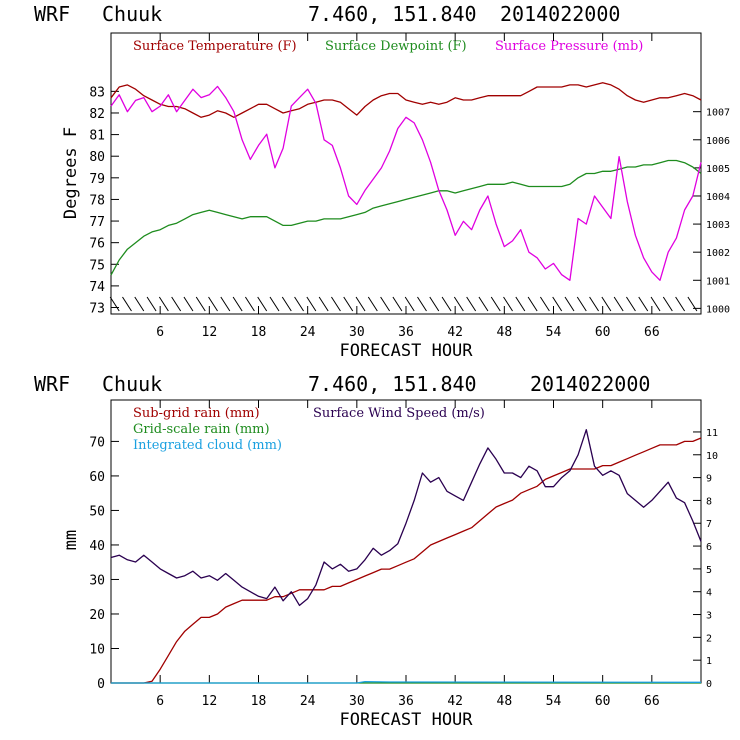 The width and height of the screenshot is (740, 740). Describe the element at coordinates (357, 701) in the screenshot. I see `bottom-x-tick-label: 30` at that location.